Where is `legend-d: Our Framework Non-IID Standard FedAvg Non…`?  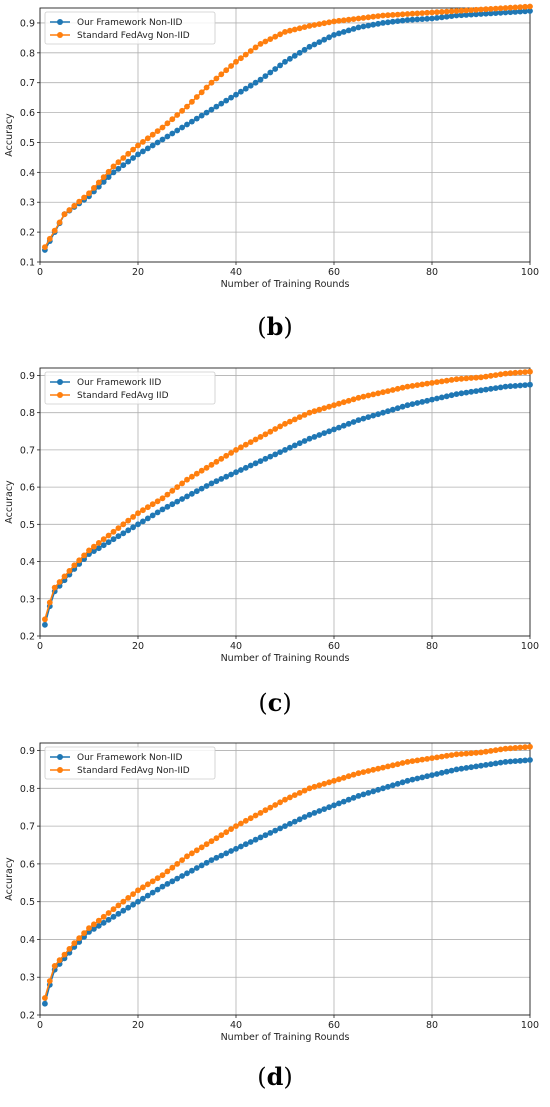 legend-d: Our Framework Non-IID Standard FedAvg Non… is located at coordinates (130, 763).